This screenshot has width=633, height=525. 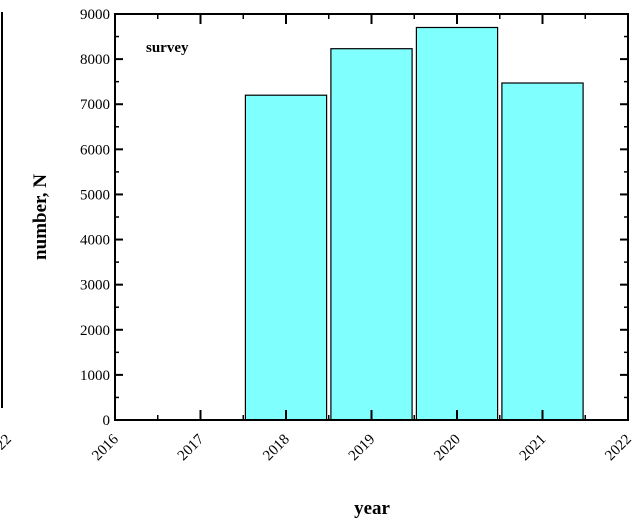 I want to click on x-axis-title: year, so click(x=372, y=508).